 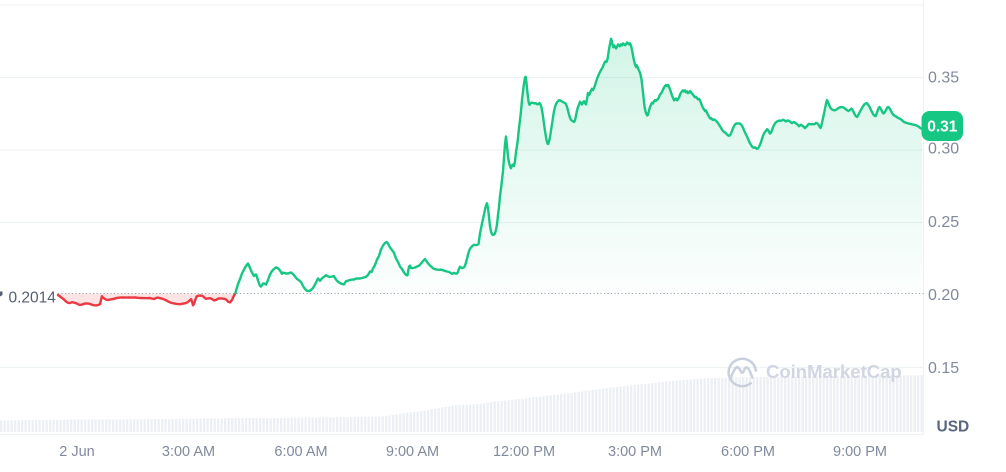 I want to click on svg-text: 0.15, so click(x=943, y=368).